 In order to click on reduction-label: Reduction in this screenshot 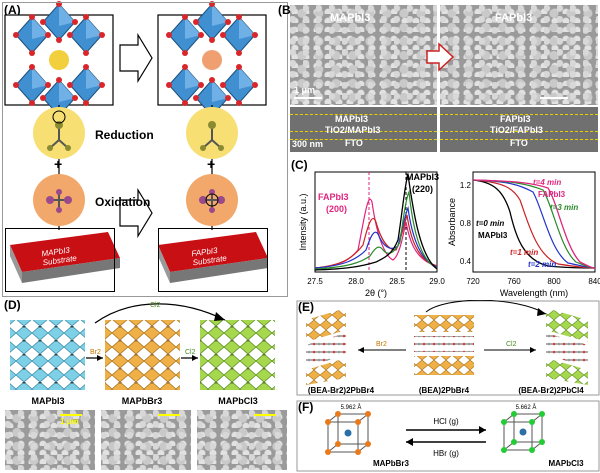, I will do `click(124, 135)`.